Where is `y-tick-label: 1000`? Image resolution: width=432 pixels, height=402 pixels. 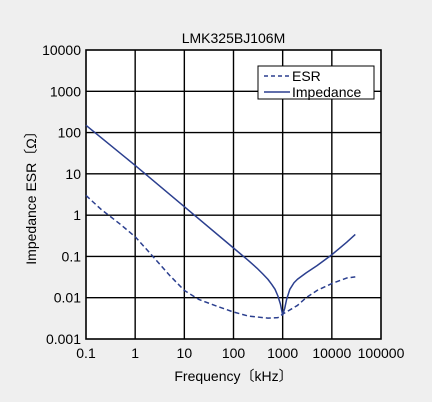
y-tick-label: 1000 is located at coordinates (65, 91).